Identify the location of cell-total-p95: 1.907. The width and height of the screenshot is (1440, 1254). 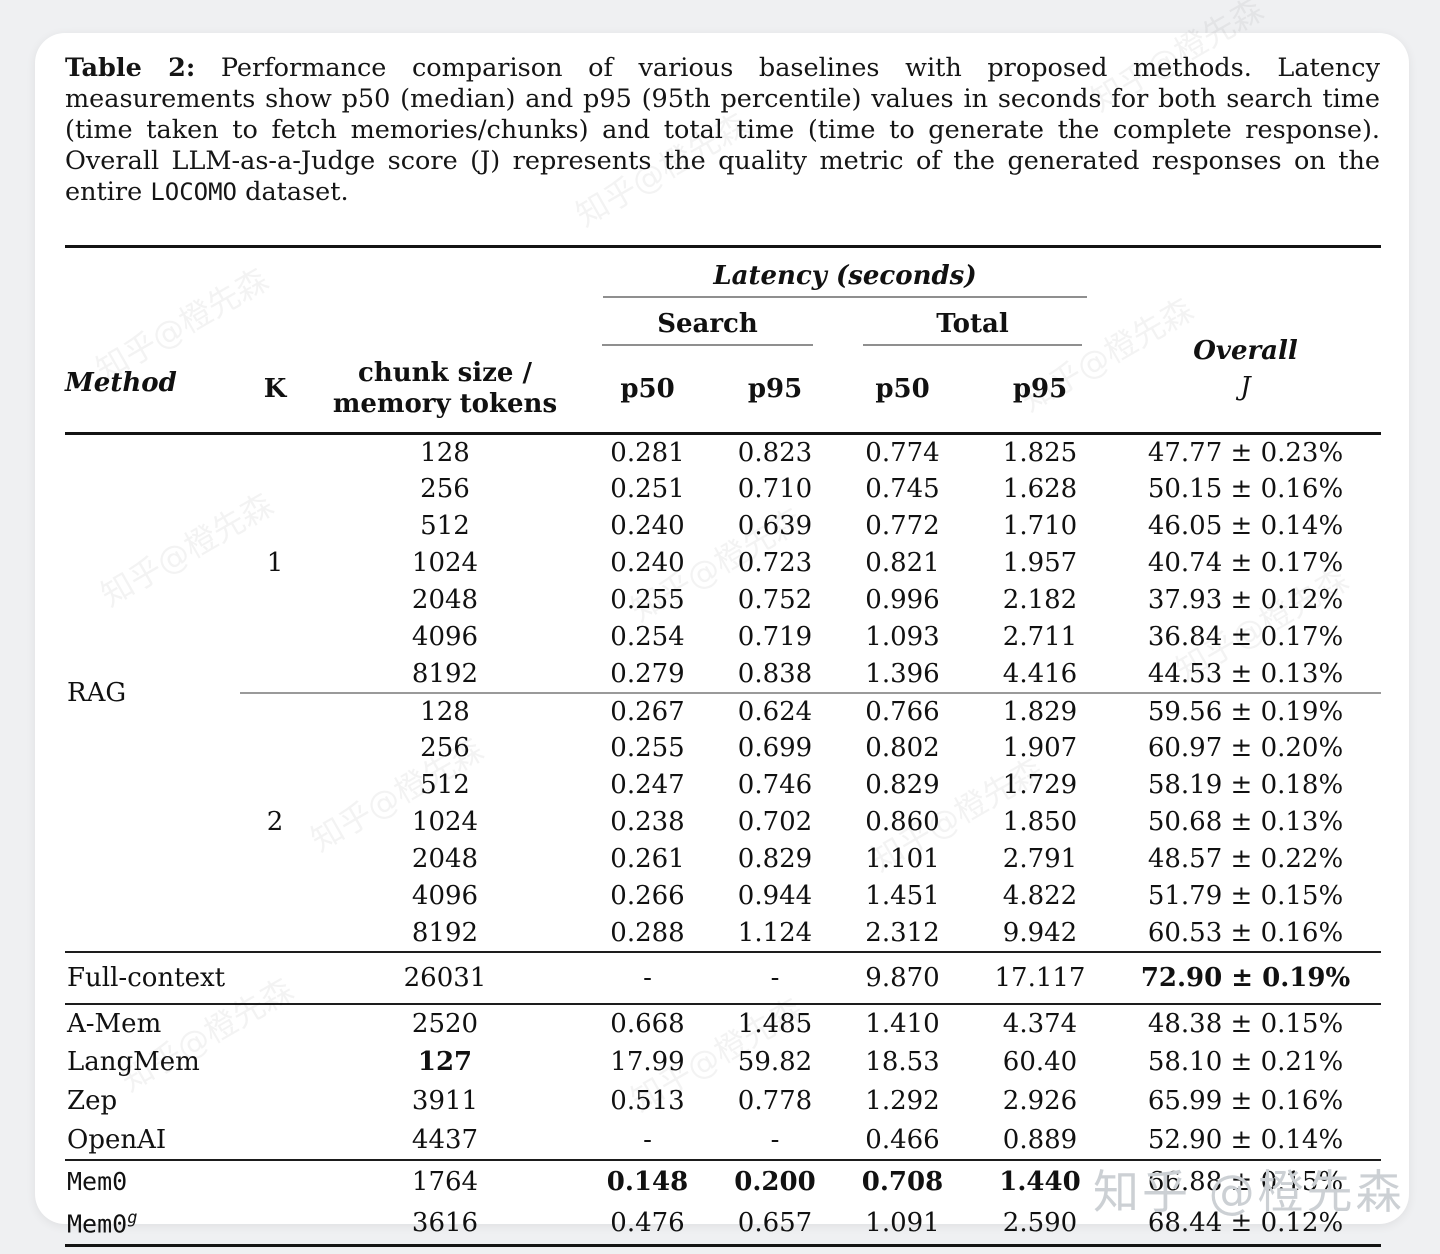
(1040, 748).